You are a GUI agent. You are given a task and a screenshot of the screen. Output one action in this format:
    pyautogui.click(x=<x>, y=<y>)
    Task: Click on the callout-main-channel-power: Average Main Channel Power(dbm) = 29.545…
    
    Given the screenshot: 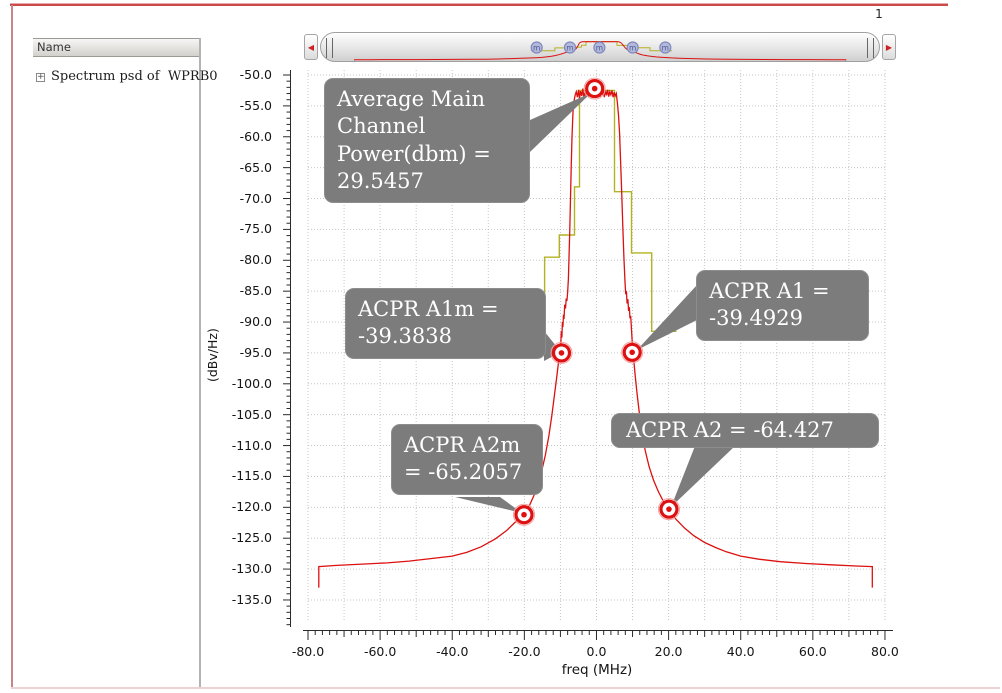 What is the action you would take?
    pyautogui.click(x=427, y=141)
    